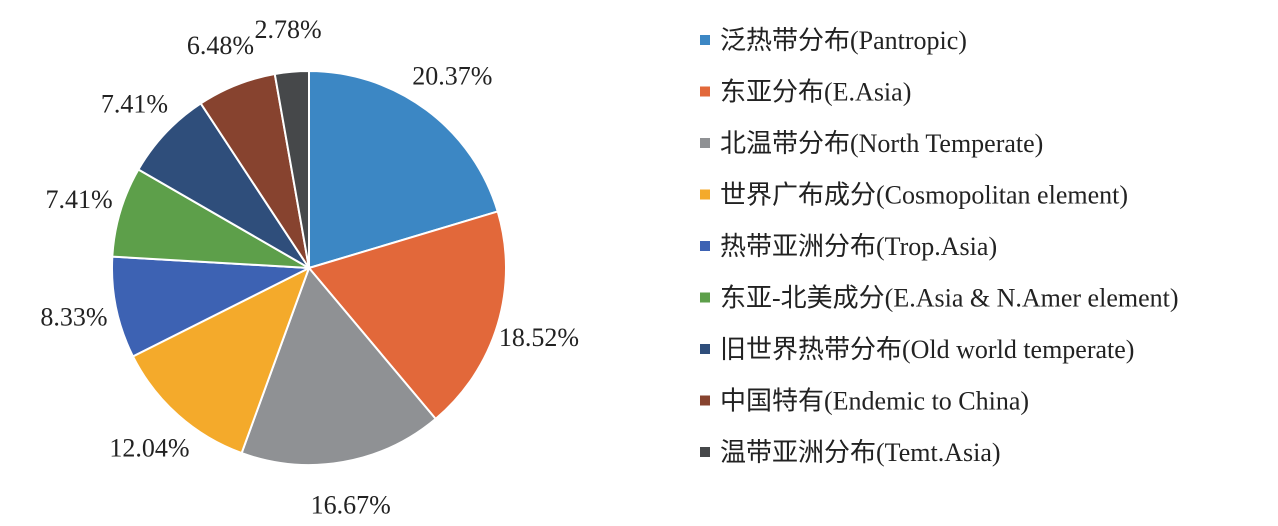  What do you see at coordinates (858, 246) in the screenshot?
I see `legend-label-5: 热带亚洲分布(Trop.Asia)` at bounding box center [858, 246].